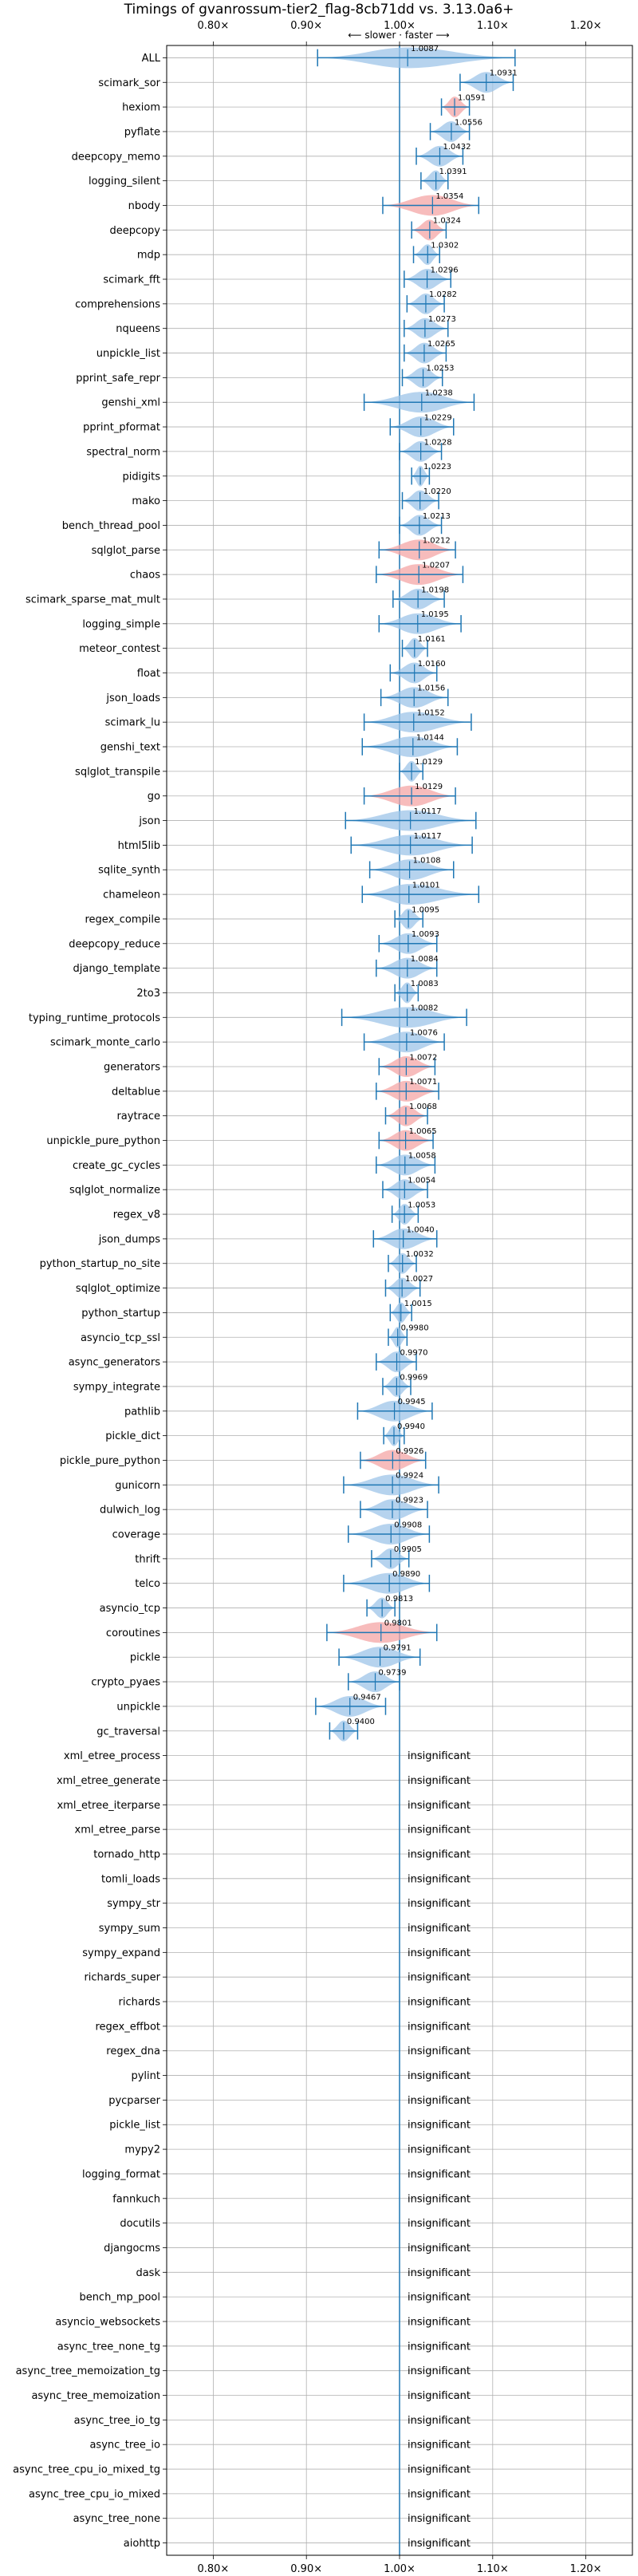 This screenshot has width=638, height=2576. What do you see at coordinates (140, 2224) in the screenshot?
I see `category-label: docutils` at bounding box center [140, 2224].